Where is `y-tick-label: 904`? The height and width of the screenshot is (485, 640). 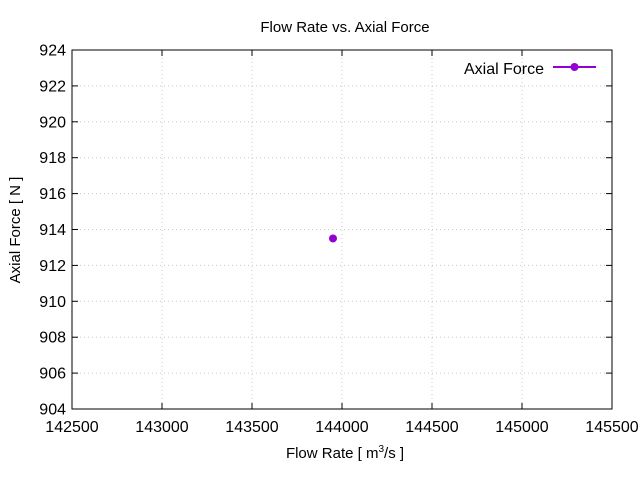 y-tick-label: 904 is located at coordinates (52, 410).